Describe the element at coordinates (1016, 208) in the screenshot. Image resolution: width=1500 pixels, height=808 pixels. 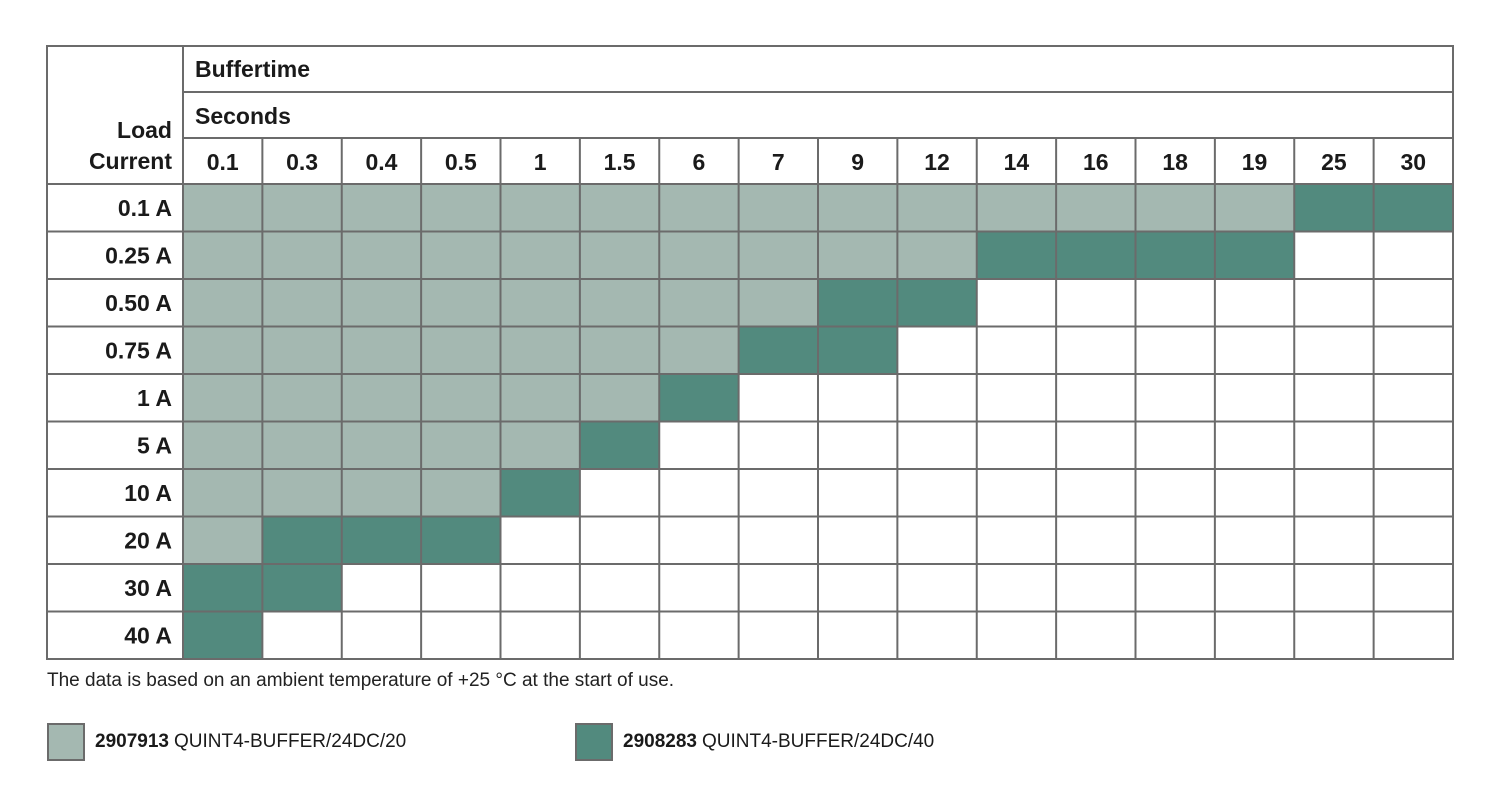
I see `cell-buffer-20-r0-c10` at that location.